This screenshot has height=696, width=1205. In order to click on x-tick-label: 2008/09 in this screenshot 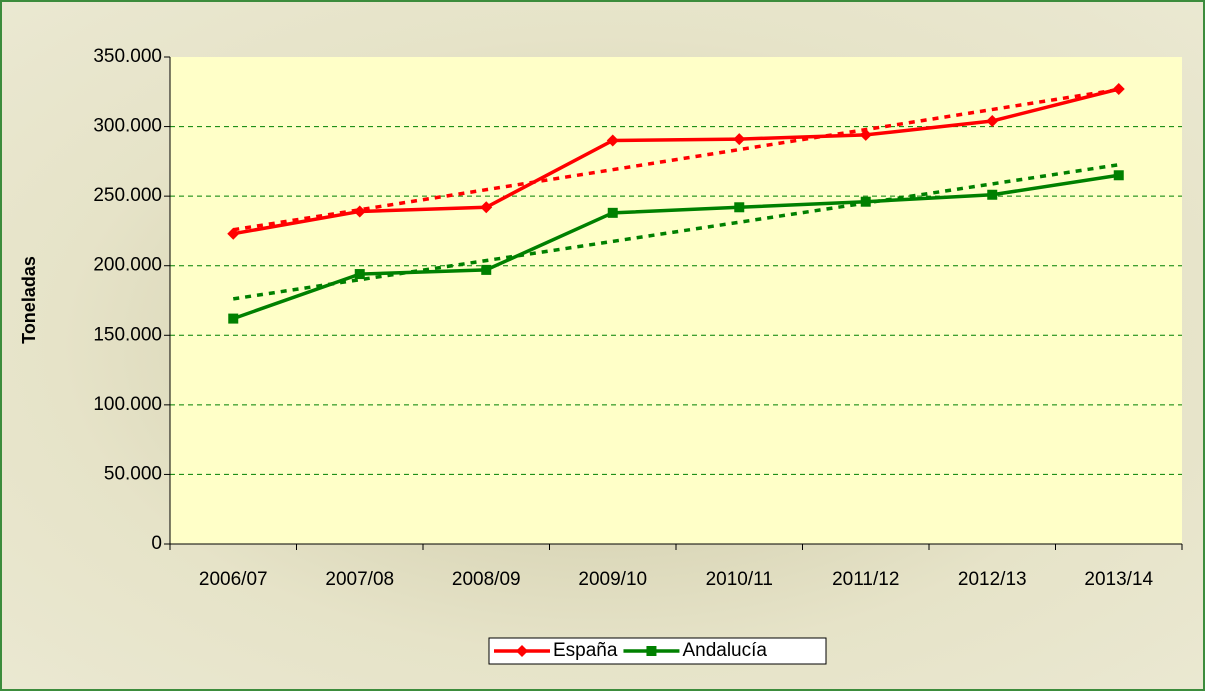, I will do `click(486, 579)`.